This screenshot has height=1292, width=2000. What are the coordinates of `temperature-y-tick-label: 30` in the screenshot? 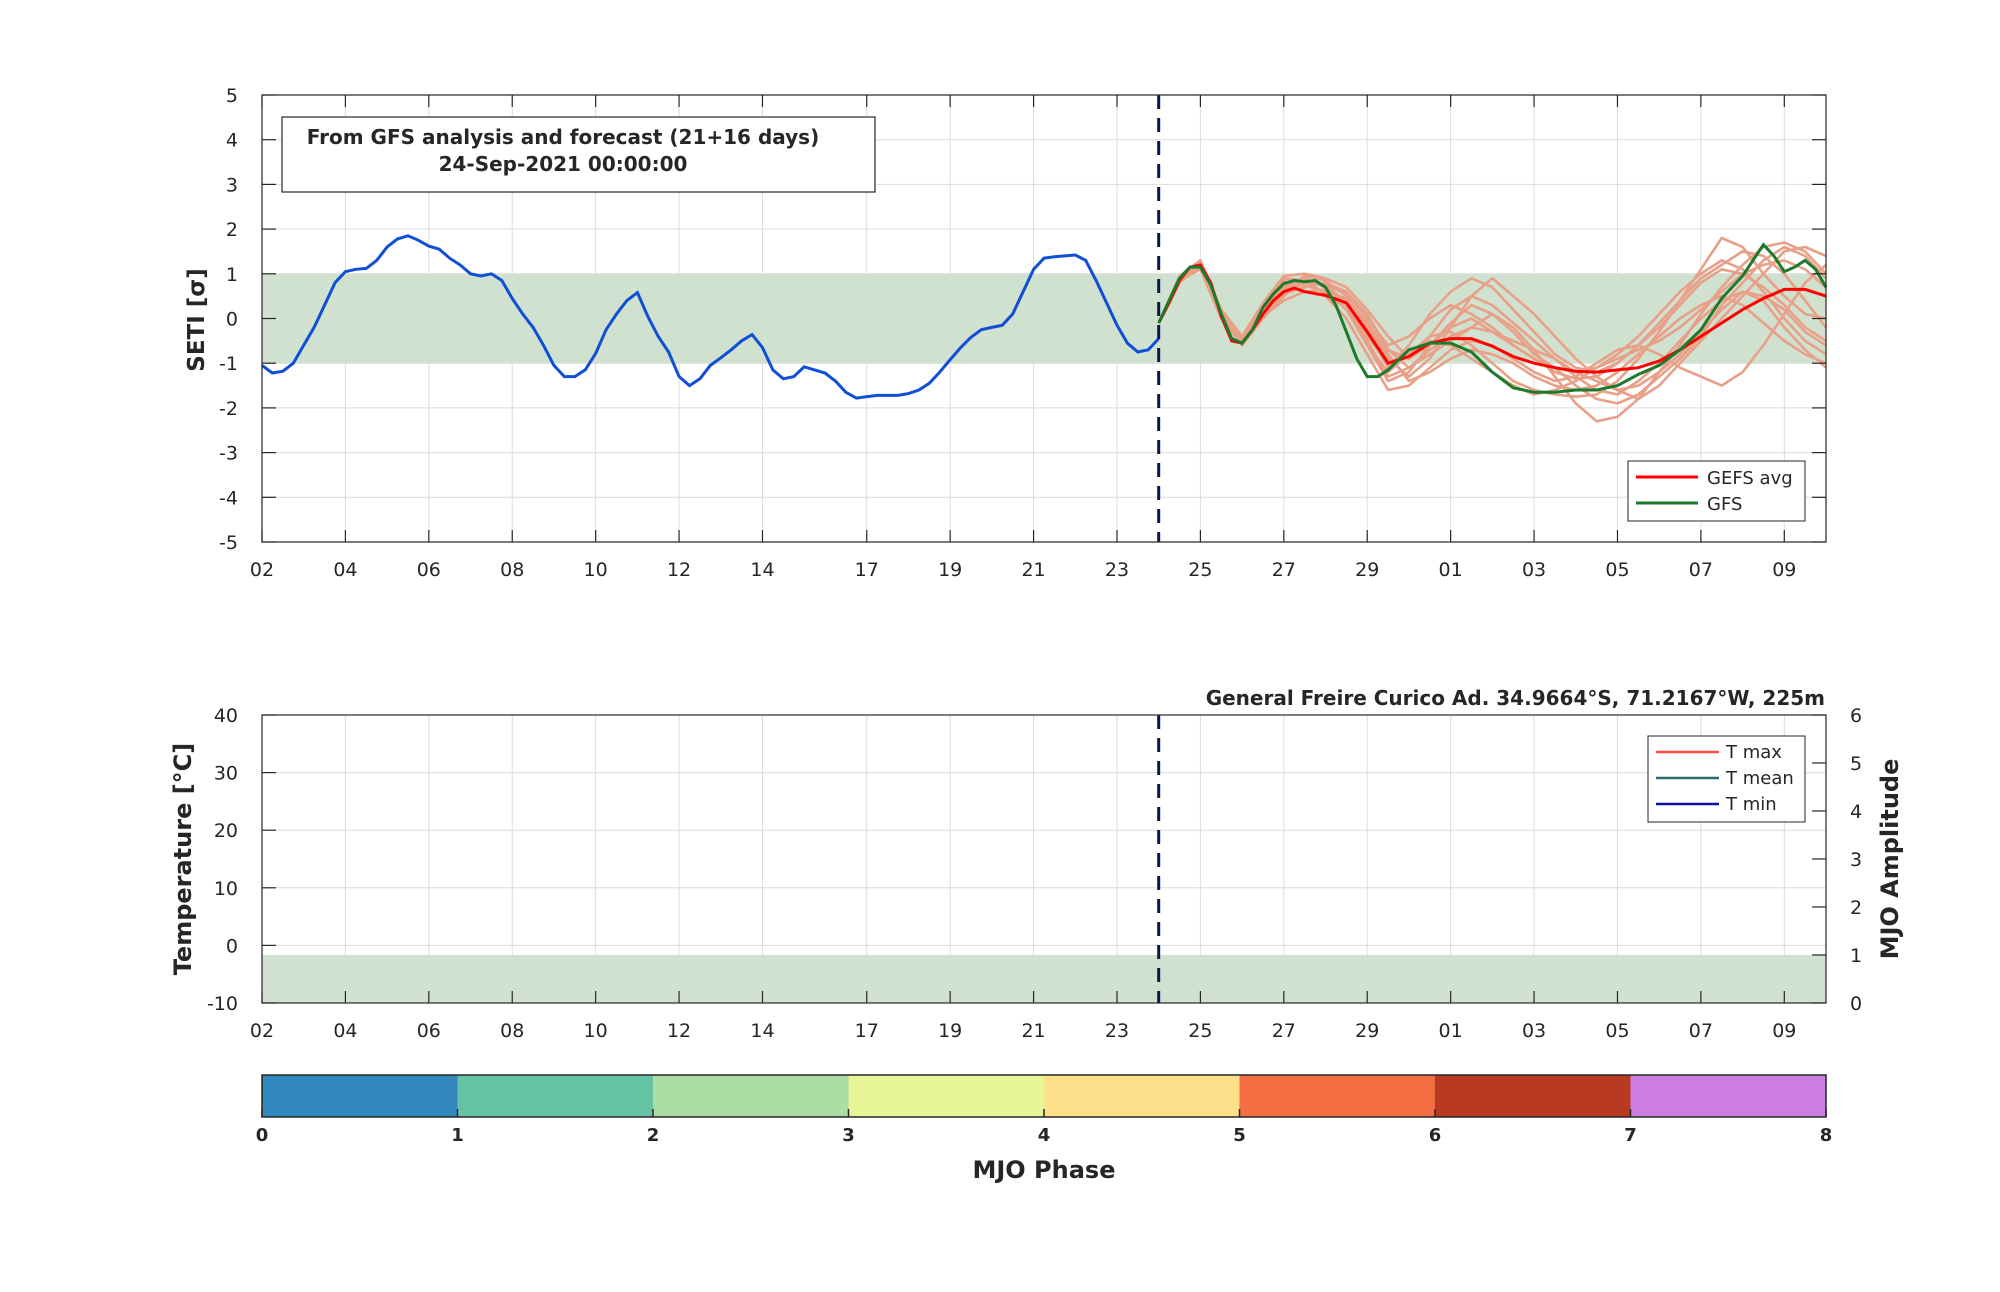 It's located at (226, 774).